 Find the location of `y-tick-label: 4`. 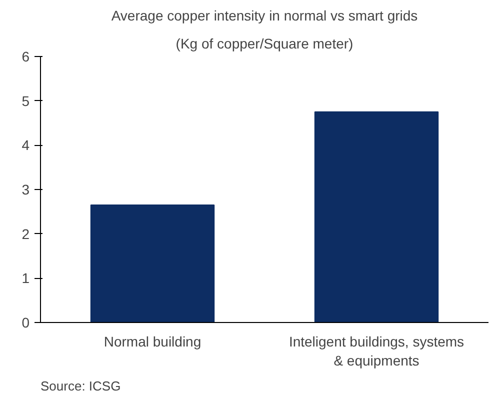

y-tick-label: 4 is located at coordinates (26, 145).